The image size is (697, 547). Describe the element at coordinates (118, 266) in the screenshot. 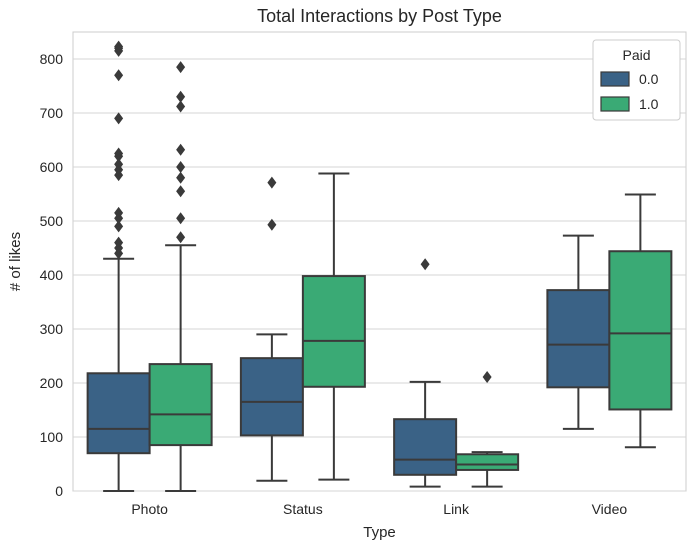

I see `box-photo-unpaid` at that location.